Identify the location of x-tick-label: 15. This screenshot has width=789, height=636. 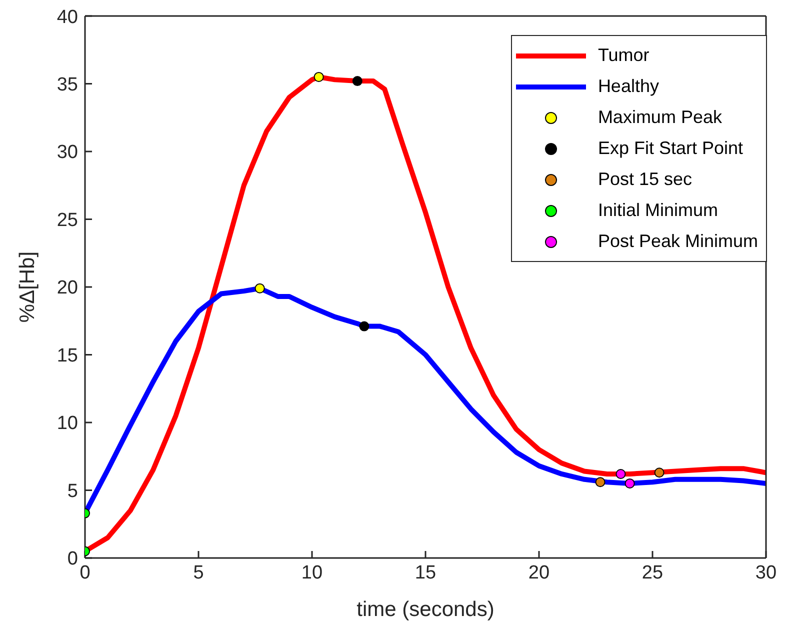
(425, 573).